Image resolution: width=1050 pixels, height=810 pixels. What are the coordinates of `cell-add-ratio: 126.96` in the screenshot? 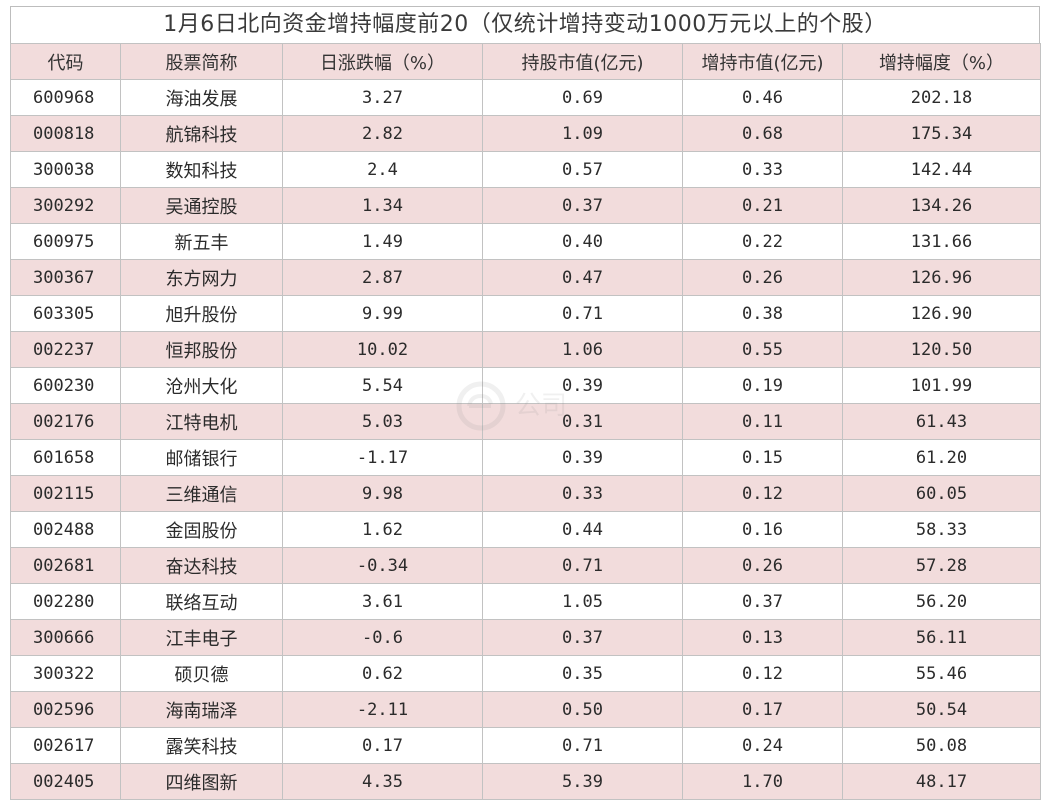 It's located at (941, 277).